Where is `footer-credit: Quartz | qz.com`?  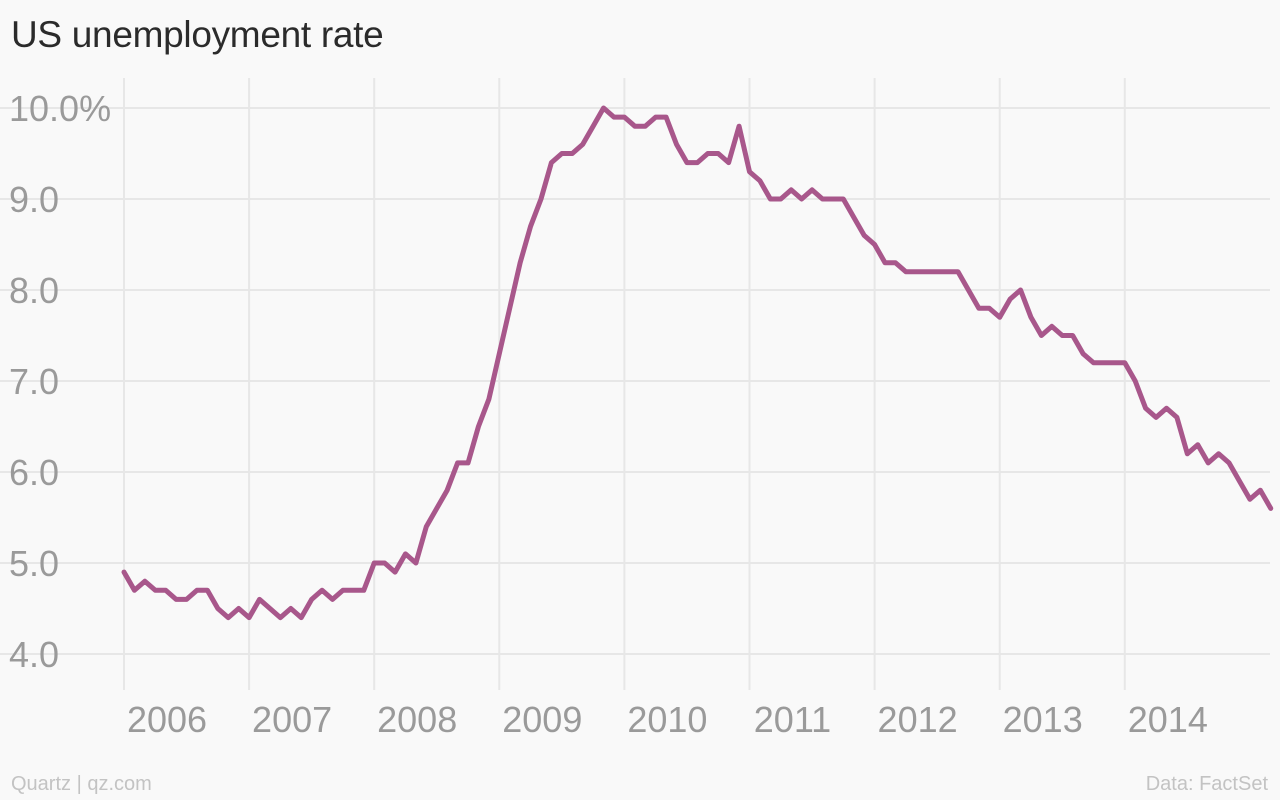 footer-credit: Quartz | qz.com is located at coordinates (81, 784).